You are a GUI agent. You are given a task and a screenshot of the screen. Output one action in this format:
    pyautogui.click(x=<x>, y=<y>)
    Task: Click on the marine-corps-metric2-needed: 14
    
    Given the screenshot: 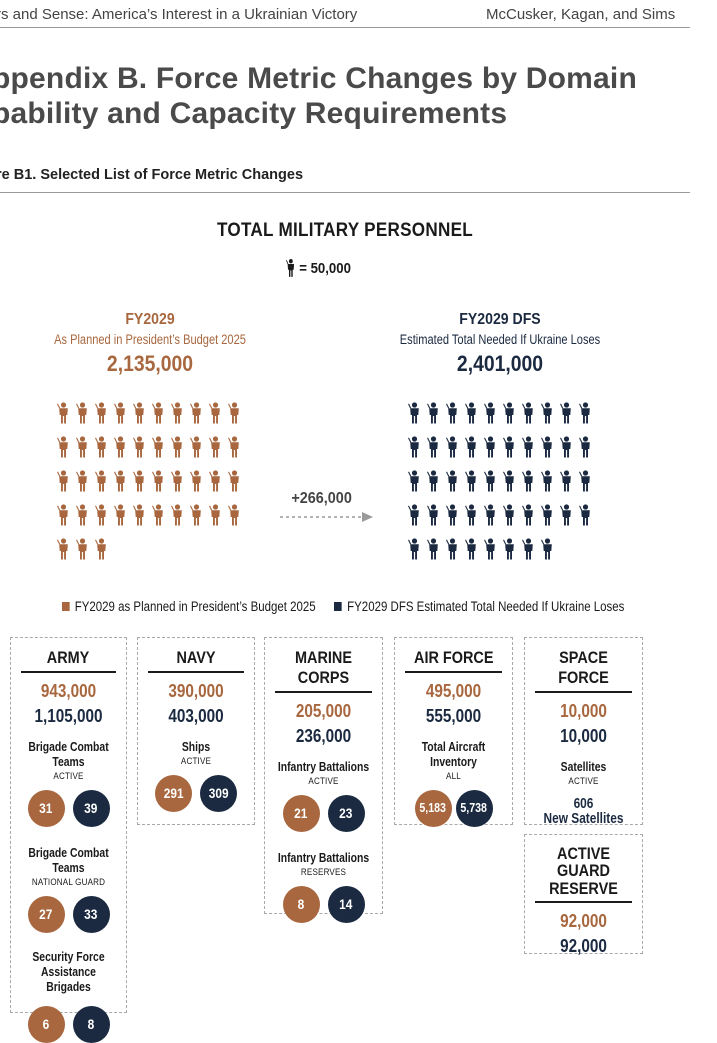 What is the action you would take?
    pyautogui.click(x=346, y=904)
    